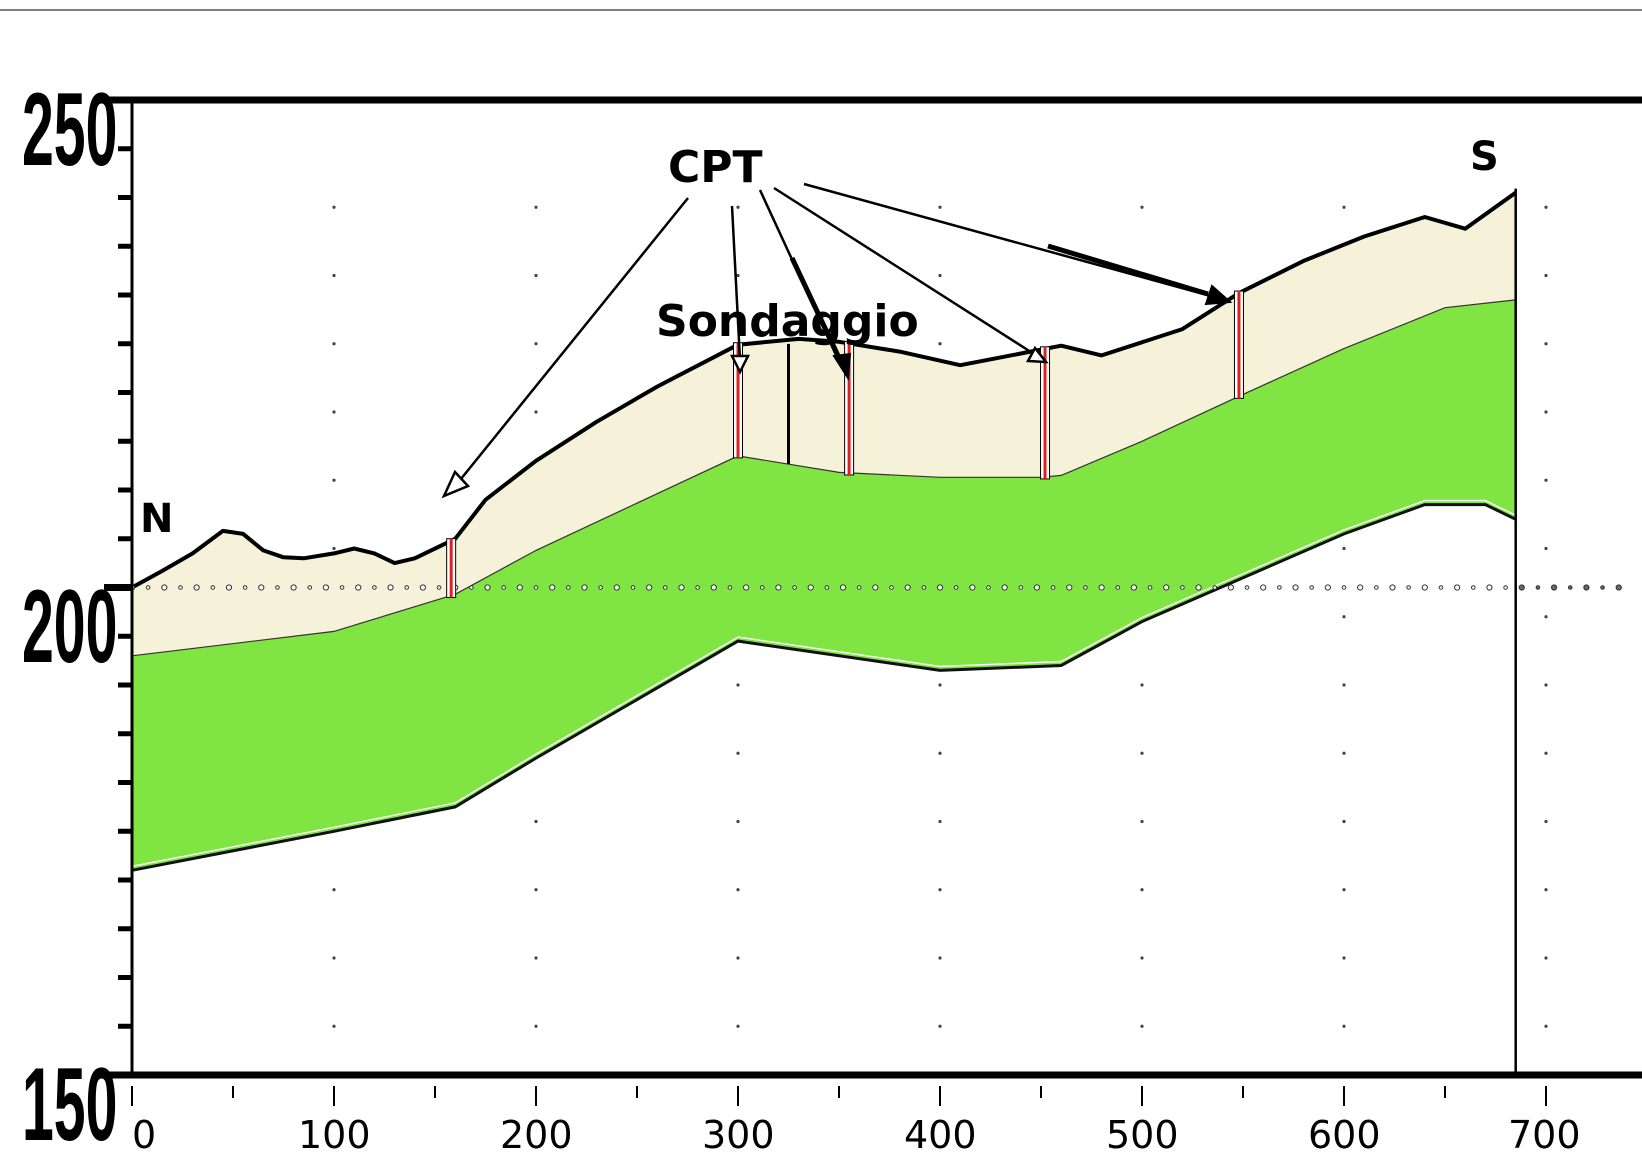 This screenshot has width=1642, height=1166. Describe the element at coordinates (69, 626) in the screenshot. I see `y-tick-label-200: 200` at that location.